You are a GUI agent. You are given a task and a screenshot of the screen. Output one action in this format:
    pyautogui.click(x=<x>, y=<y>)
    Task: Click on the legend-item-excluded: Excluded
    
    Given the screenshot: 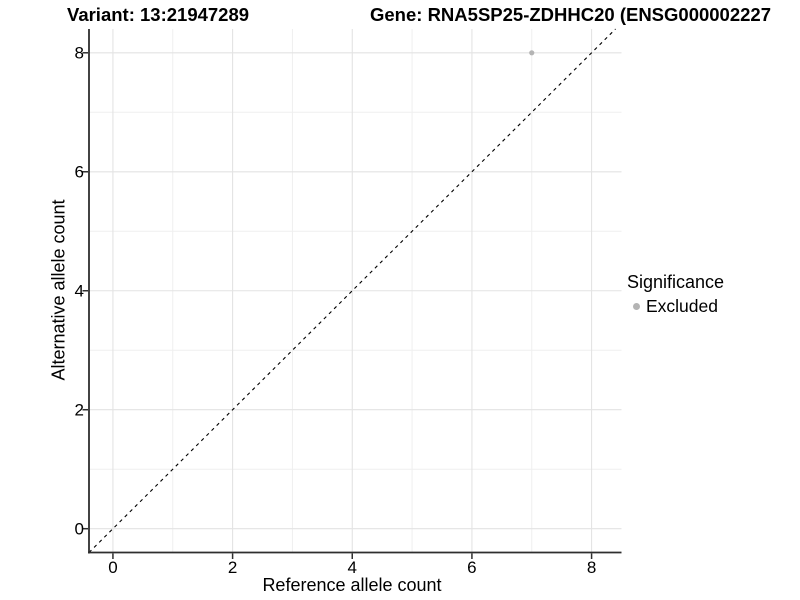 What is the action you would take?
    pyautogui.click(x=675, y=306)
    